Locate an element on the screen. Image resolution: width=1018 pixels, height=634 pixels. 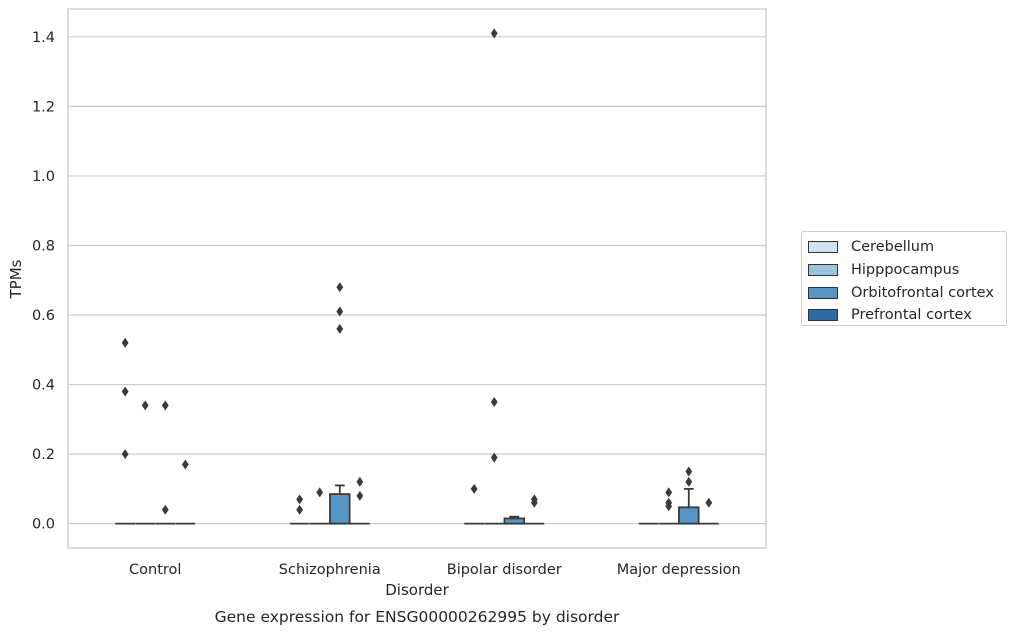
y-tick-label: 0.8 is located at coordinates (43, 246).